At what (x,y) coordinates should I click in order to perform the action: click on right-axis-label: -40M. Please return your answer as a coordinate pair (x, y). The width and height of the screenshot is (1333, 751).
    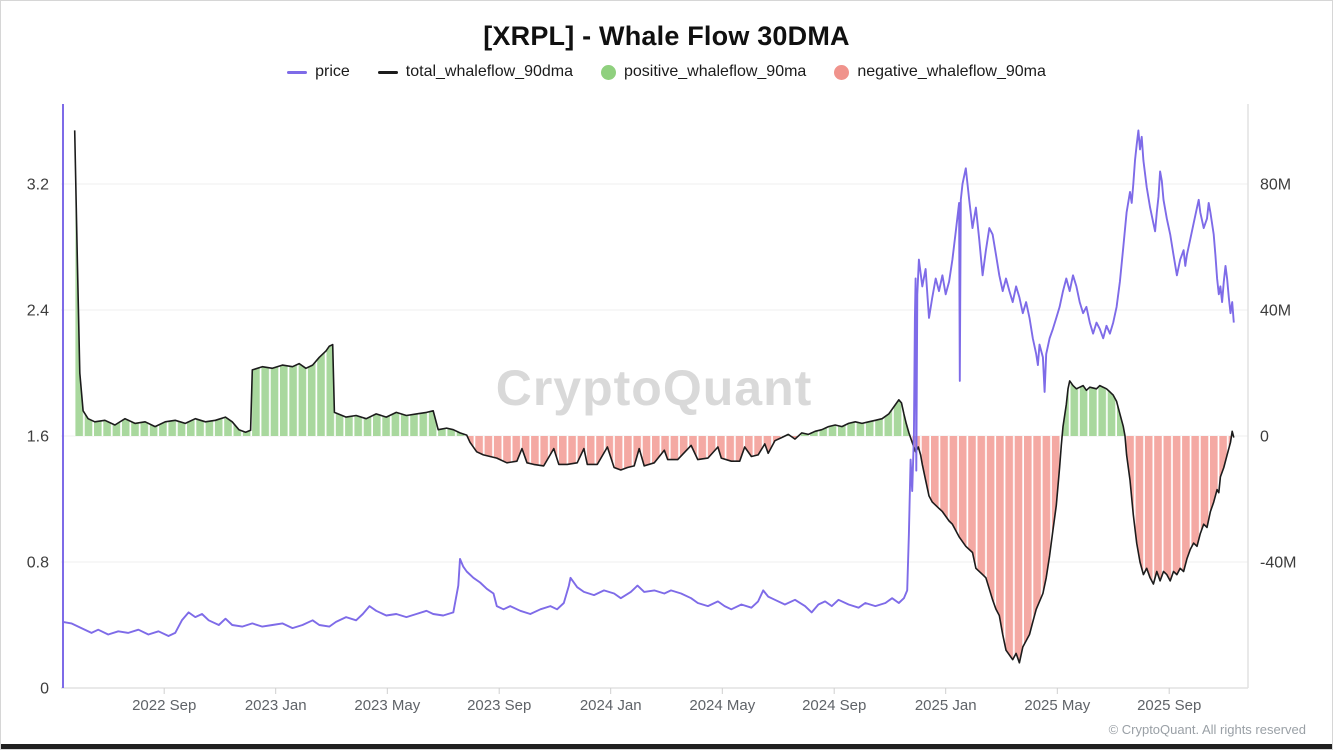
    Looking at the image, I should click on (1278, 563).